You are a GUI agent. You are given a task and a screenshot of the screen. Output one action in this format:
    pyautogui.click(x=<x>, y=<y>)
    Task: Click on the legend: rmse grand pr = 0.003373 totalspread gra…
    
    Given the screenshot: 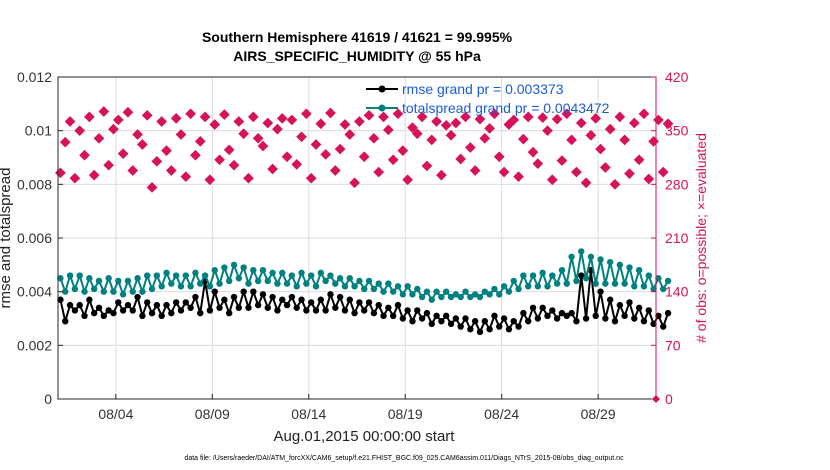 What is the action you would take?
    pyautogui.click(x=488, y=98)
    